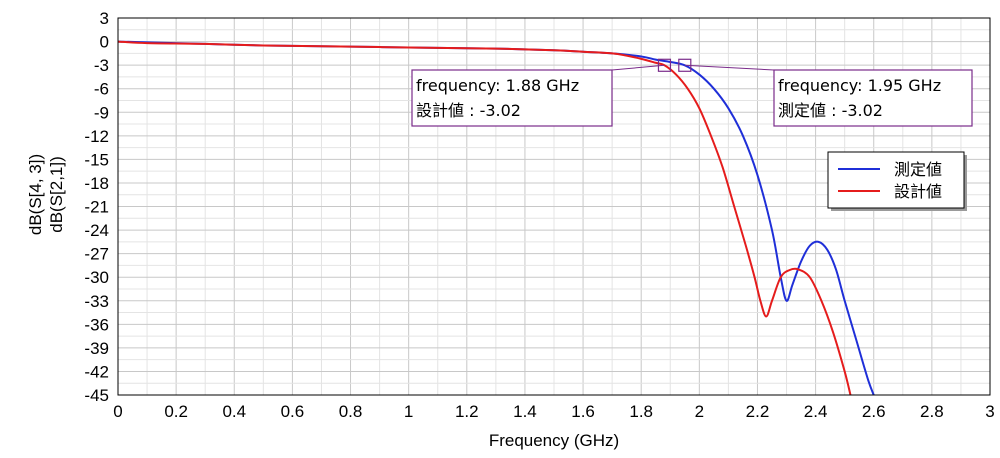 The width and height of the screenshot is (1000, 458). I want to click on x-tick-label: 3, so click(989, 411).